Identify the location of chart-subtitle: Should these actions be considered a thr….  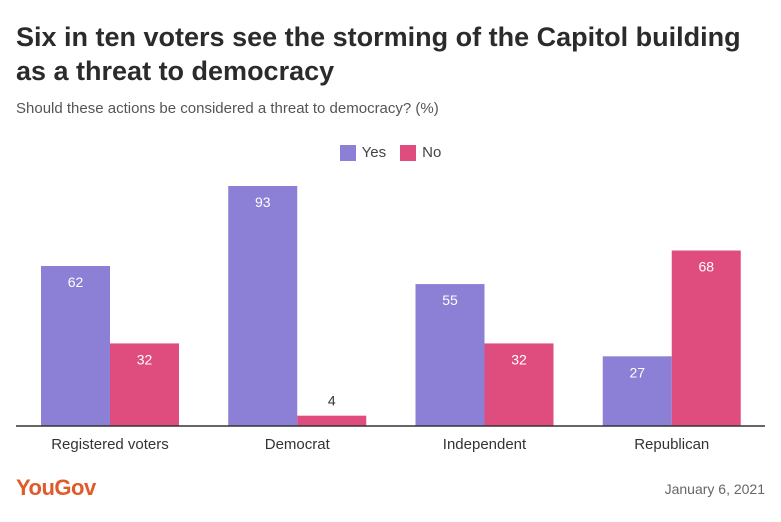
(227, 108).